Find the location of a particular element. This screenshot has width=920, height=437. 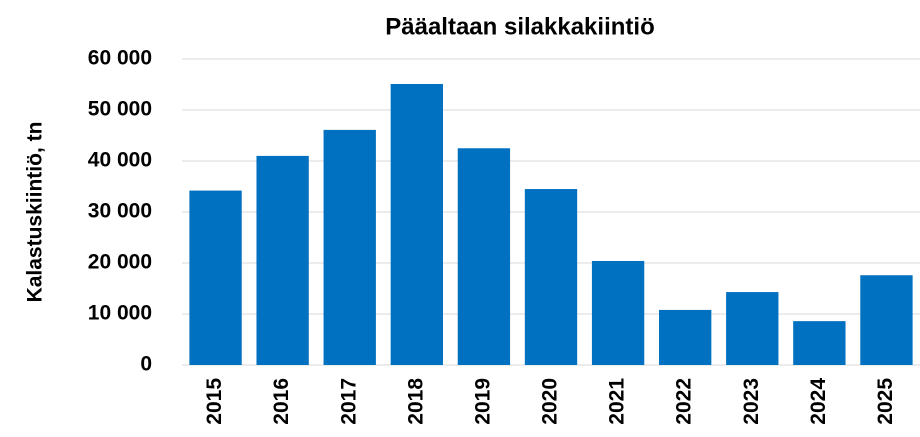

x-tick-label: 2020 is located at coordinates (550, 401).